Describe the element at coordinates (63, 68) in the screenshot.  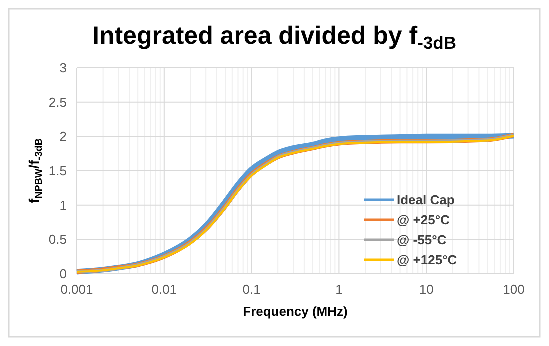
I see `y-tick-label: 3` at that location.